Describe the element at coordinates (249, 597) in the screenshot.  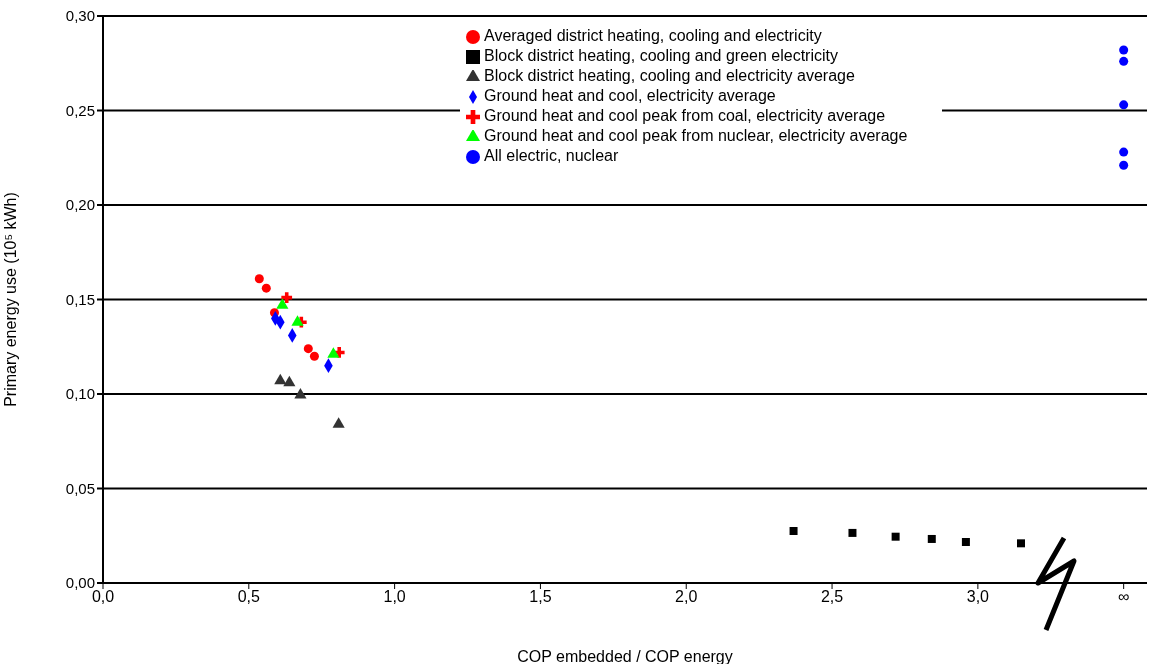
I see `x-tick-label: 0,5` at that location.